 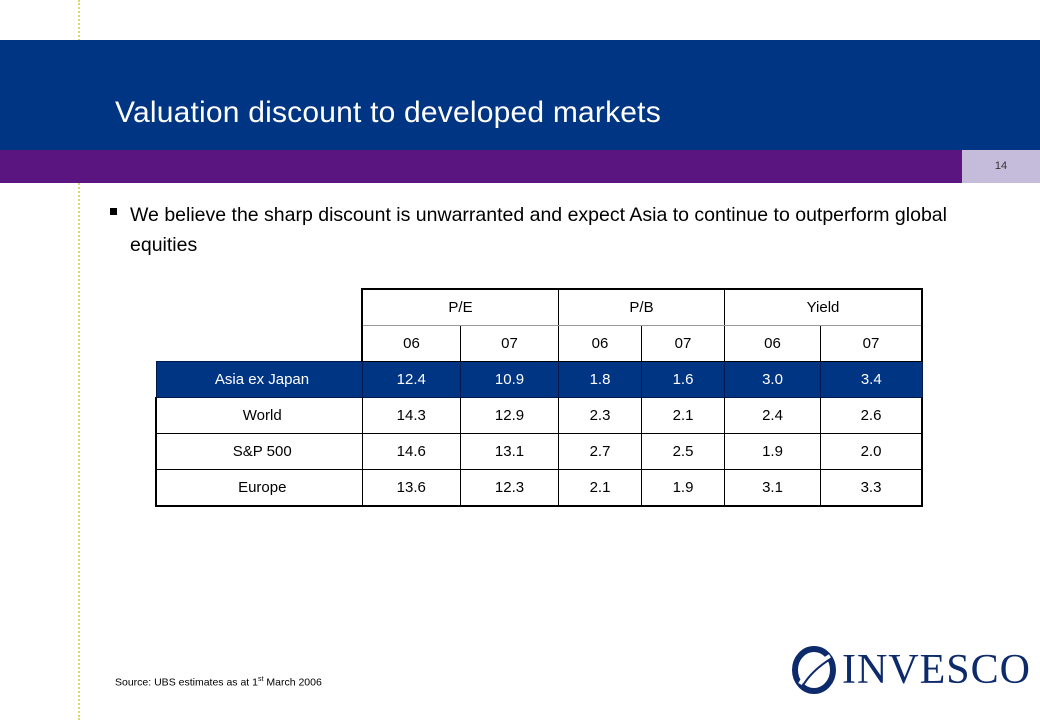 What do you see at coordinates (509, 379) in the screenshot?
I see `table-cell: 10.9` at bounding box center [509, 379].